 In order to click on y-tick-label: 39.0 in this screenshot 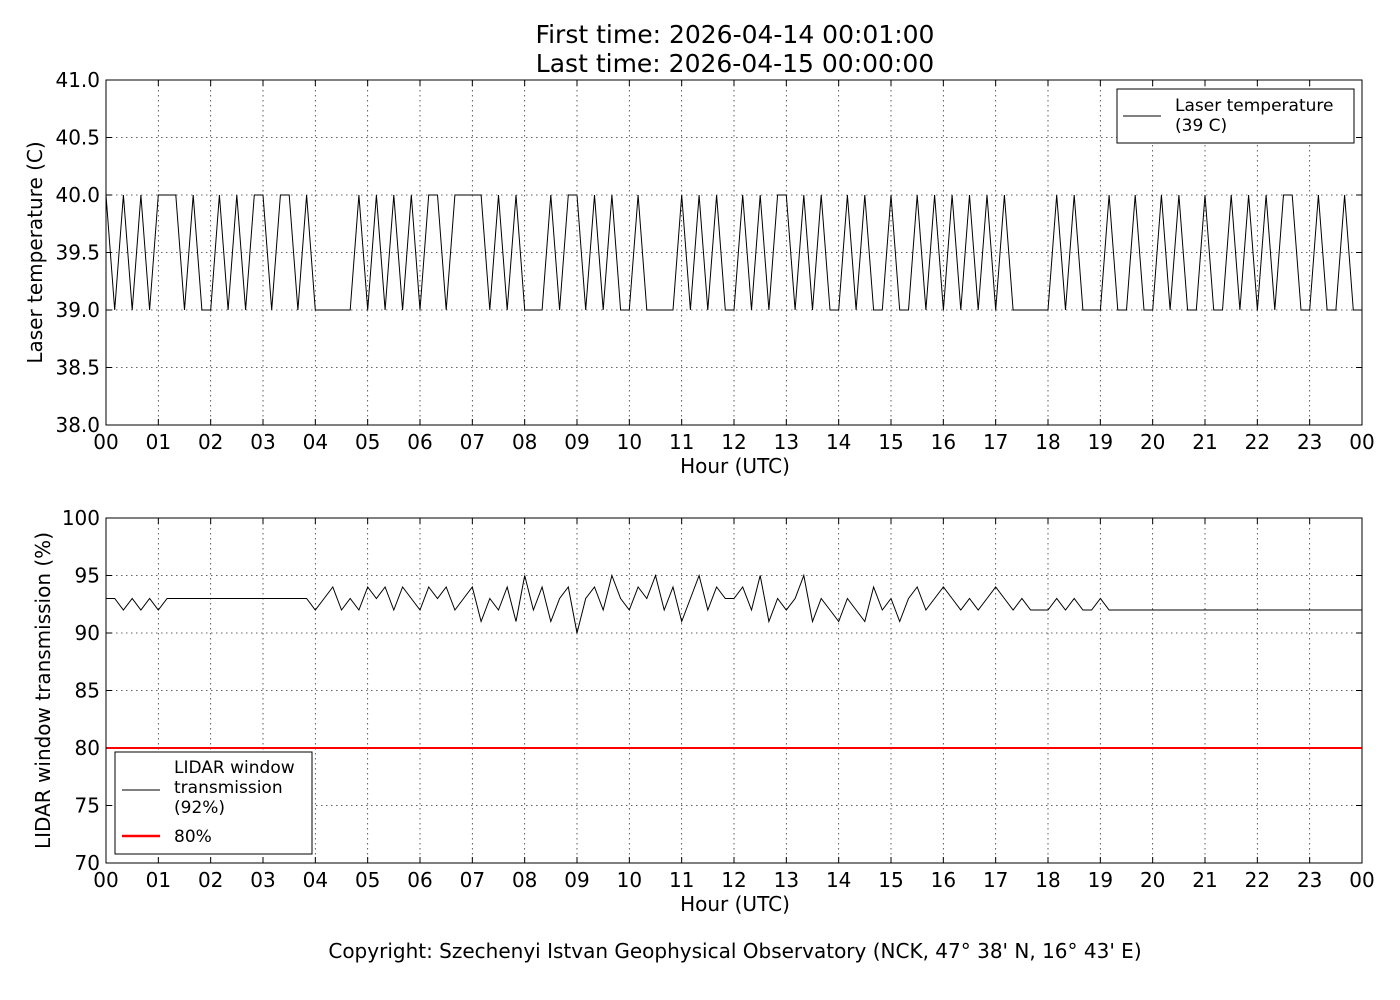, I will do `click(77, 310)`.